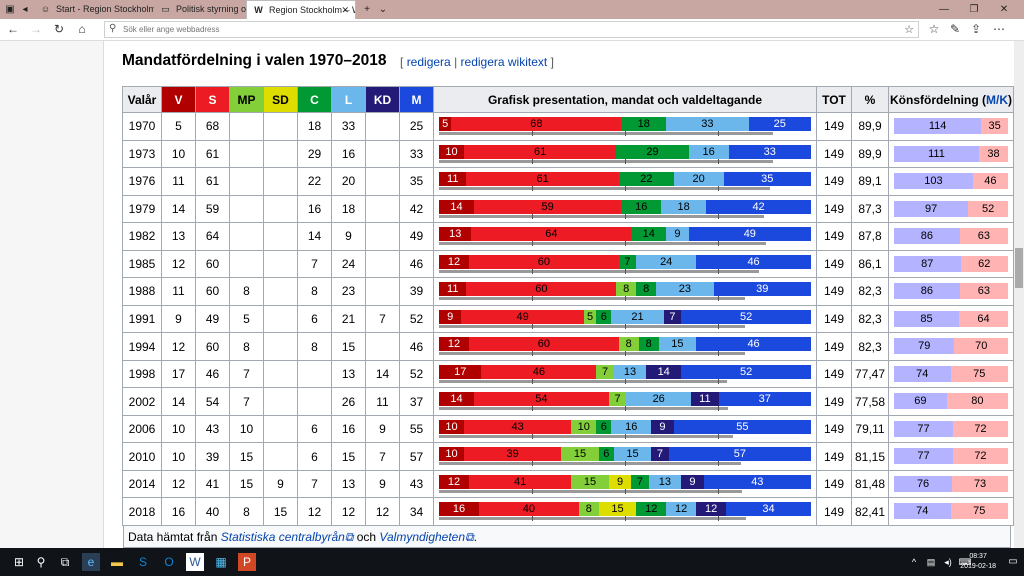 Image resolution: width=1024 pixels, height=576 pixels. I want to click on address-input, so click(503, 29).